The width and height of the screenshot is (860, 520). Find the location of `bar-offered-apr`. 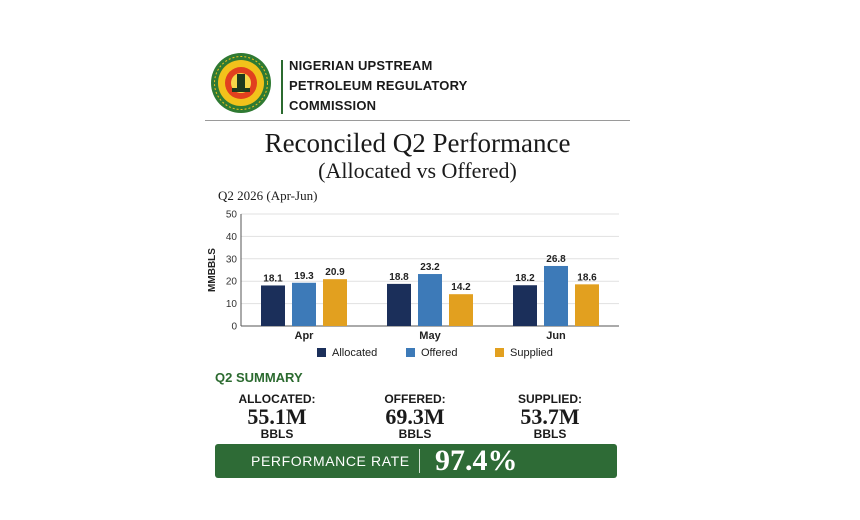

bar-offered-apr is located at coordinates (304, 304).